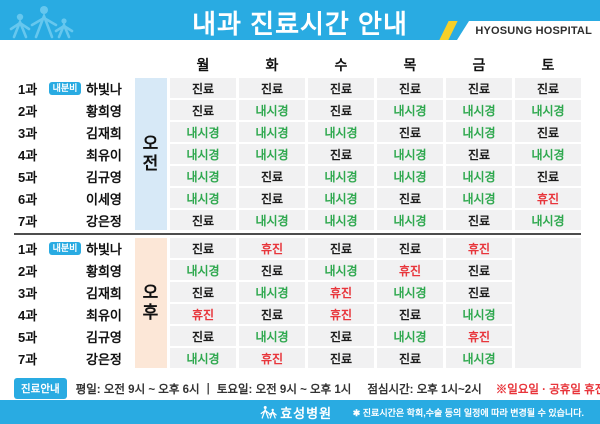  I want to click on day-header: 월, so click(203, 65).